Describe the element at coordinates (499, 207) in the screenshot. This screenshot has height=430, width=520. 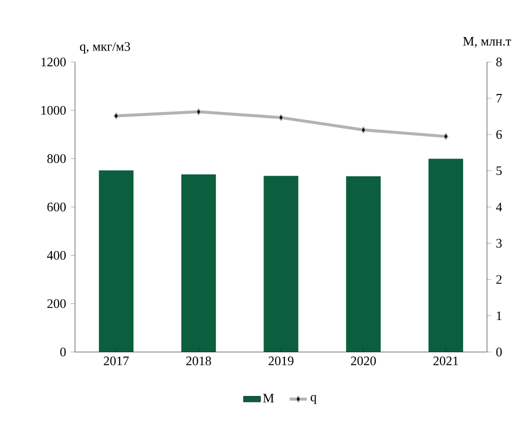
I see `y2-tick-label: 4` at that location.